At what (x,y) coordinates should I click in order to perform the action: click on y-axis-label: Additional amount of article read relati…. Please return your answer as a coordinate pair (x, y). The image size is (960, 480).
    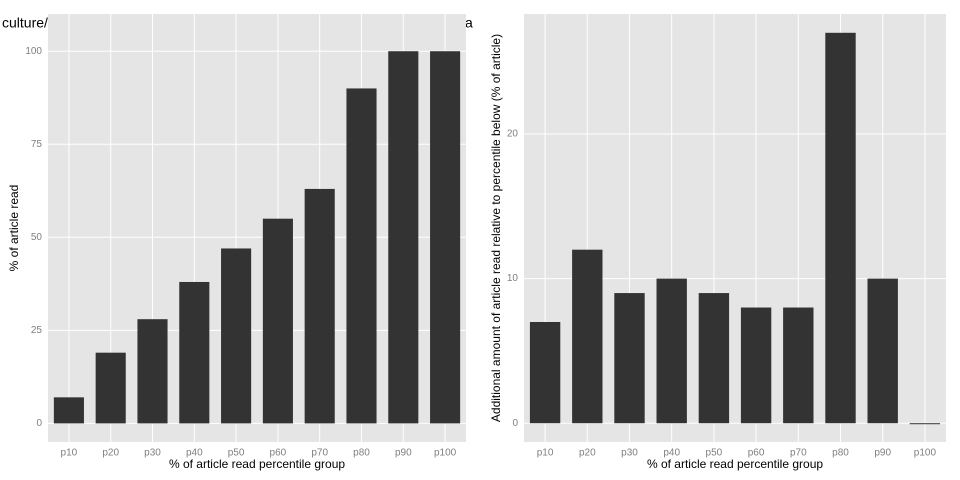
    Looking at the image, I should click on (496, 228).